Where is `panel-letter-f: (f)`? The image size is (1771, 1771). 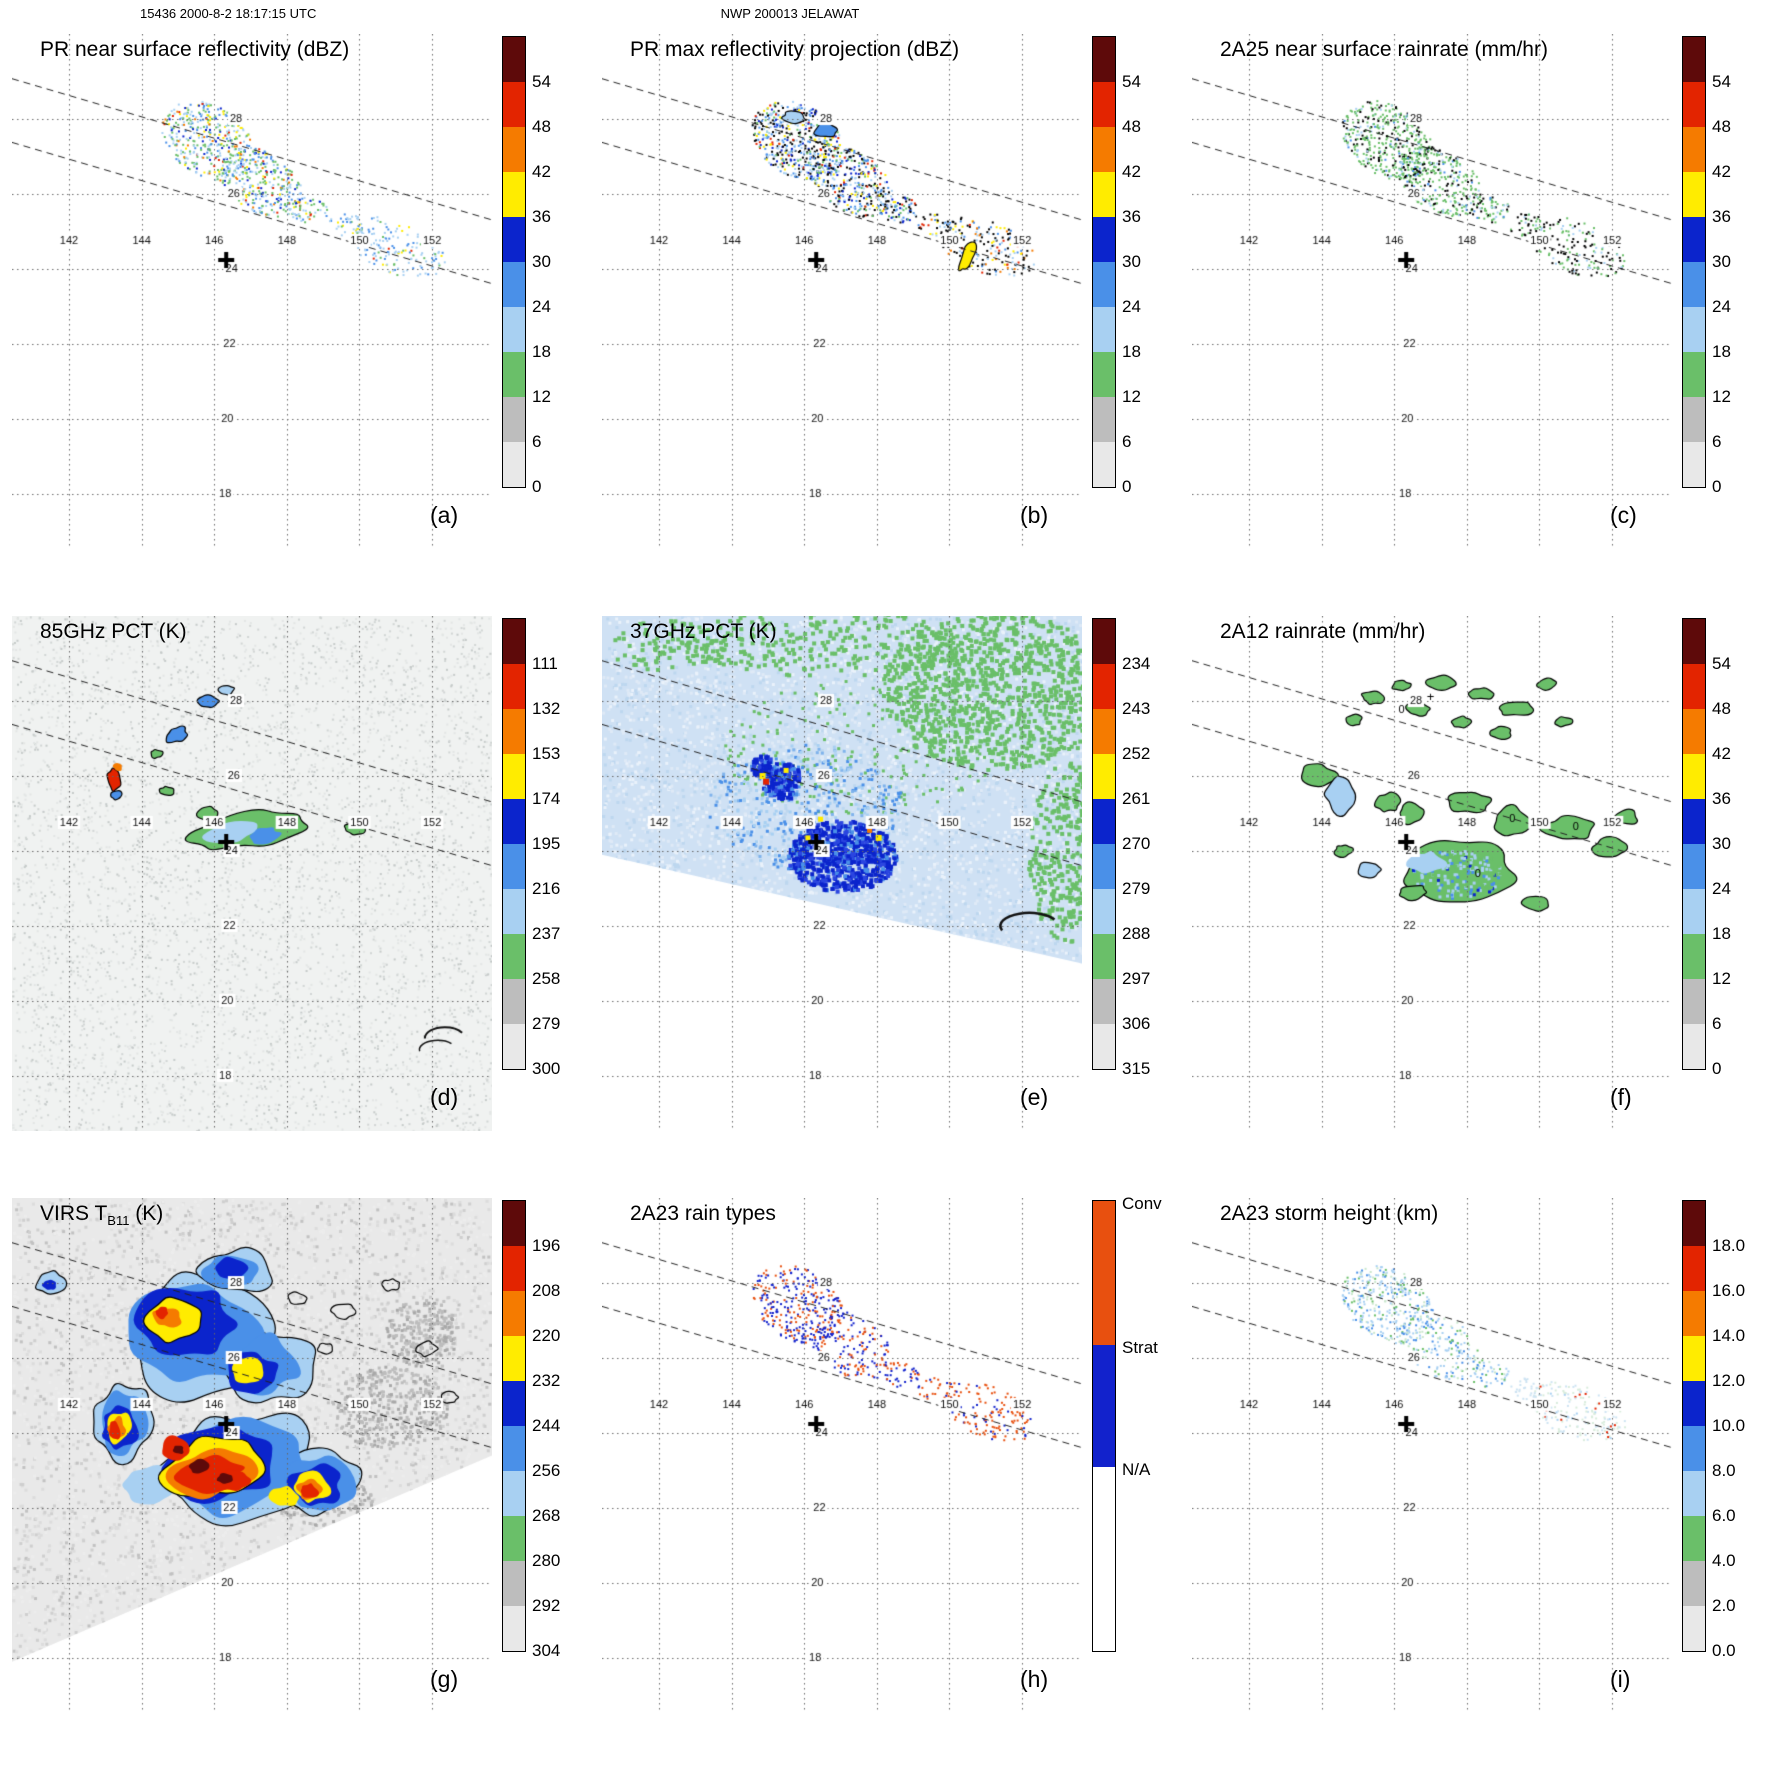
panel-letter-f: (f) is located at coordinates (1621, 1097).